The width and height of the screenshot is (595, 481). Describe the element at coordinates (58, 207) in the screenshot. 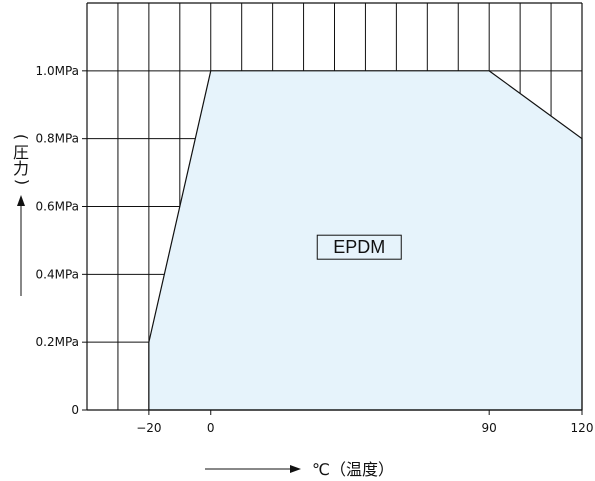

I see `y-tick-label: 0.6MPa` at that location.